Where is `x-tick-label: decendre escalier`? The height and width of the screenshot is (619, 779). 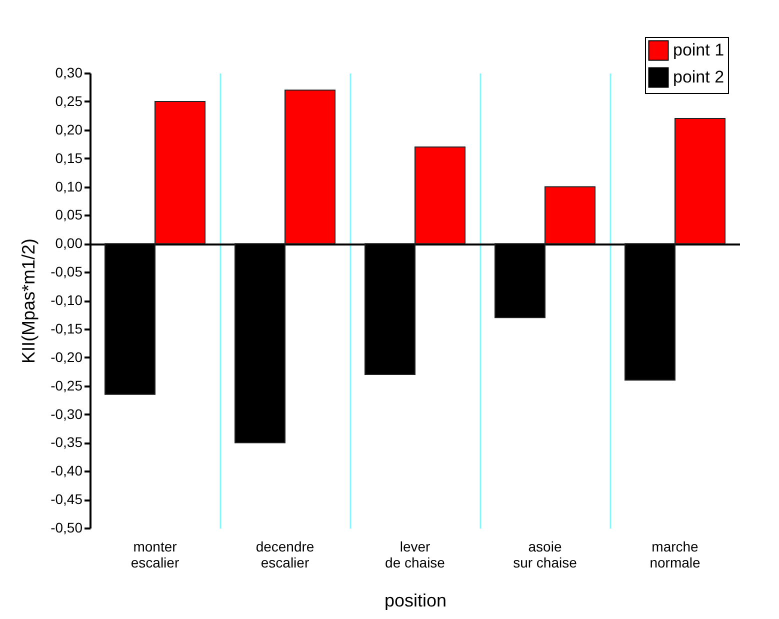
x-tick-label: decendre escalier is located at coordinates (285, 554).